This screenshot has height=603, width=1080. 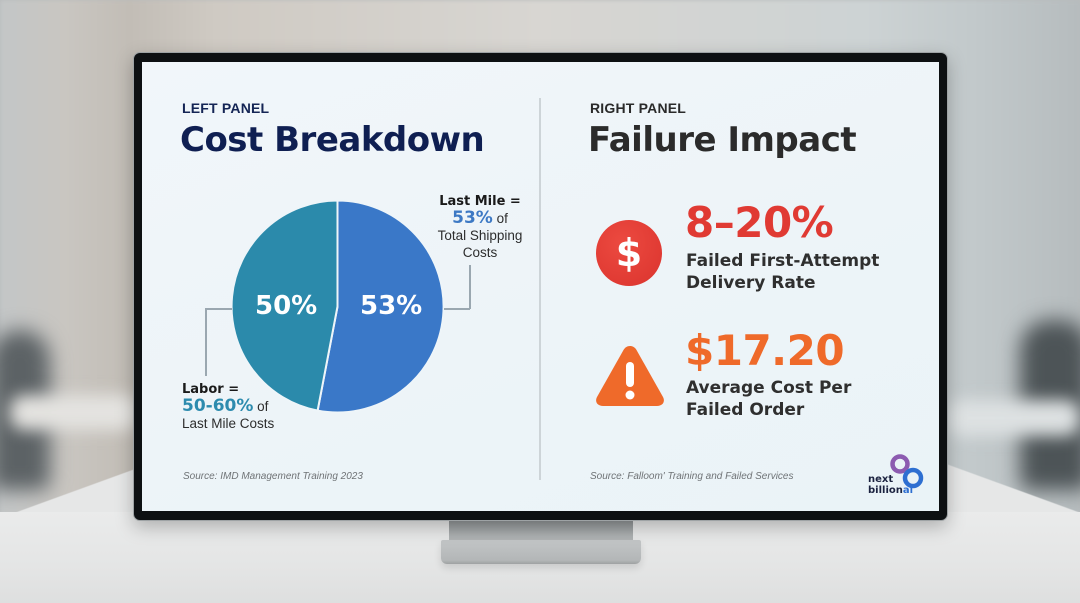 I want to click on background-desk-left, so click(x=75, y=412).